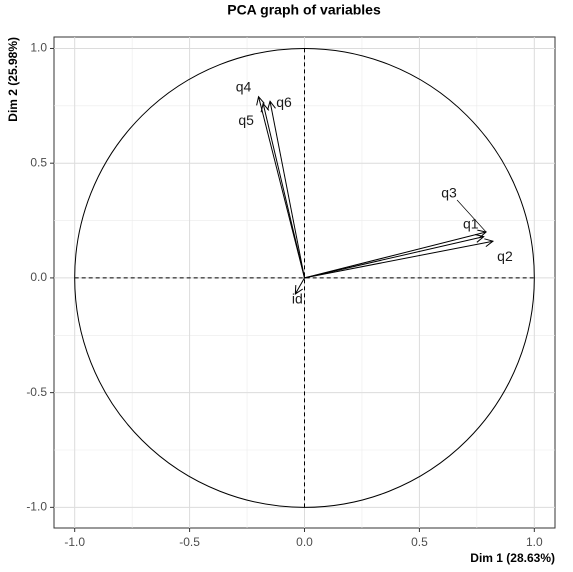 The width and height of the screenshot is (573, 572). Describe the element at coordinates (189, 542) in the screenshot. I see `x-tick-label: -0.5` at that location.